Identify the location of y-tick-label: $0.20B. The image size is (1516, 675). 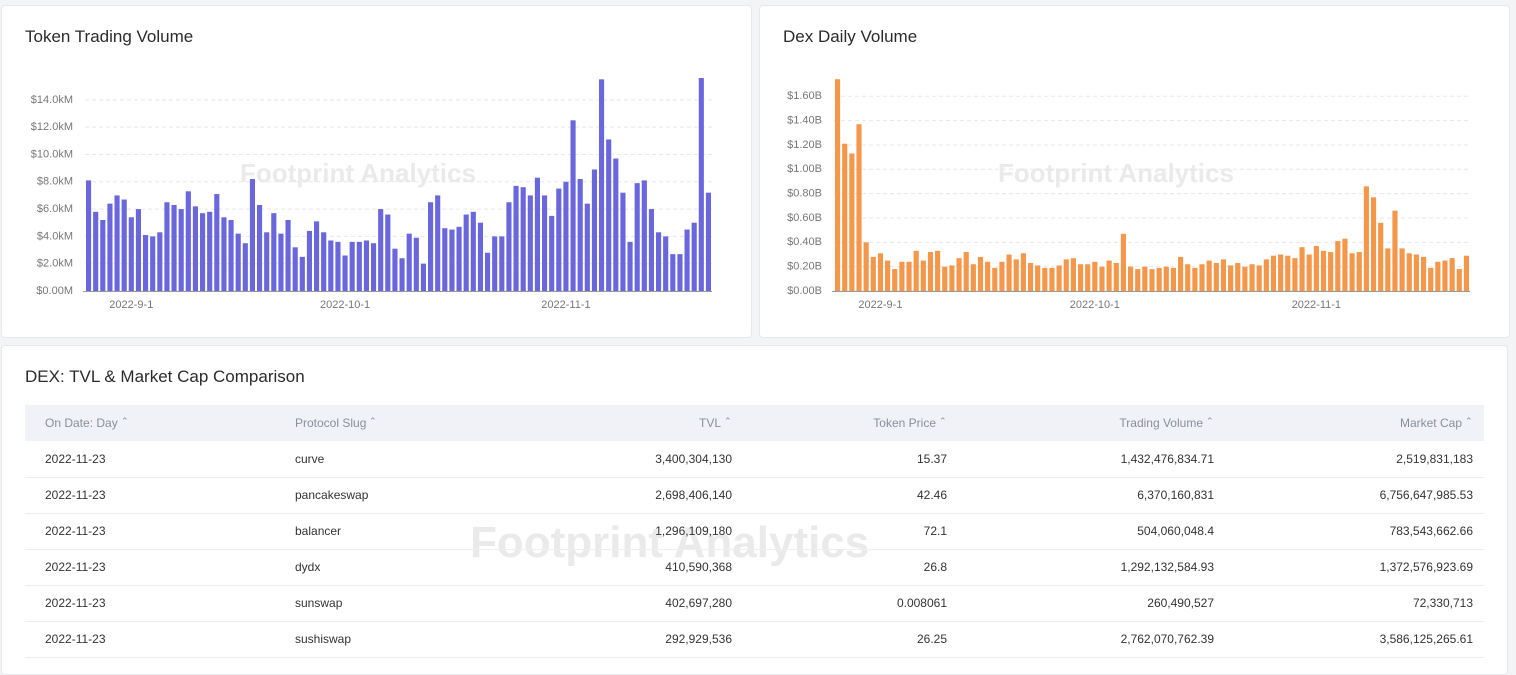
(804, 267).